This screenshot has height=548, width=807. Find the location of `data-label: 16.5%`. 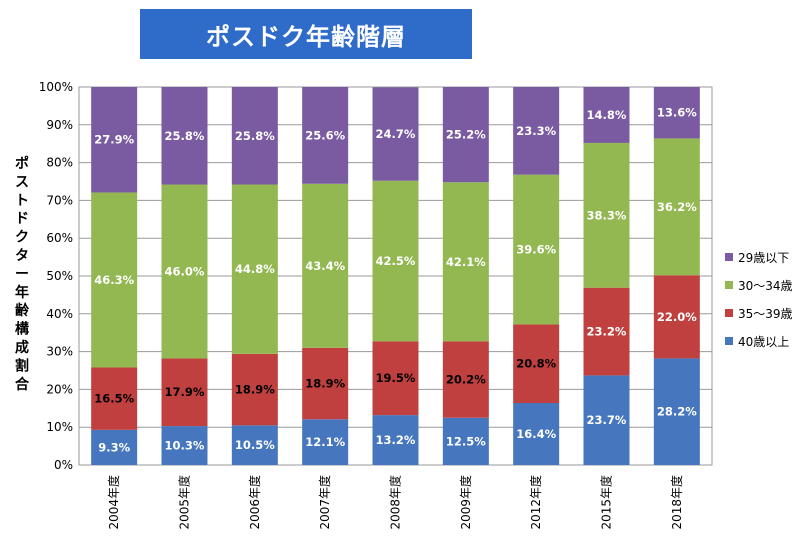

data-label: 16.5% is located at coordinates (114, 399).